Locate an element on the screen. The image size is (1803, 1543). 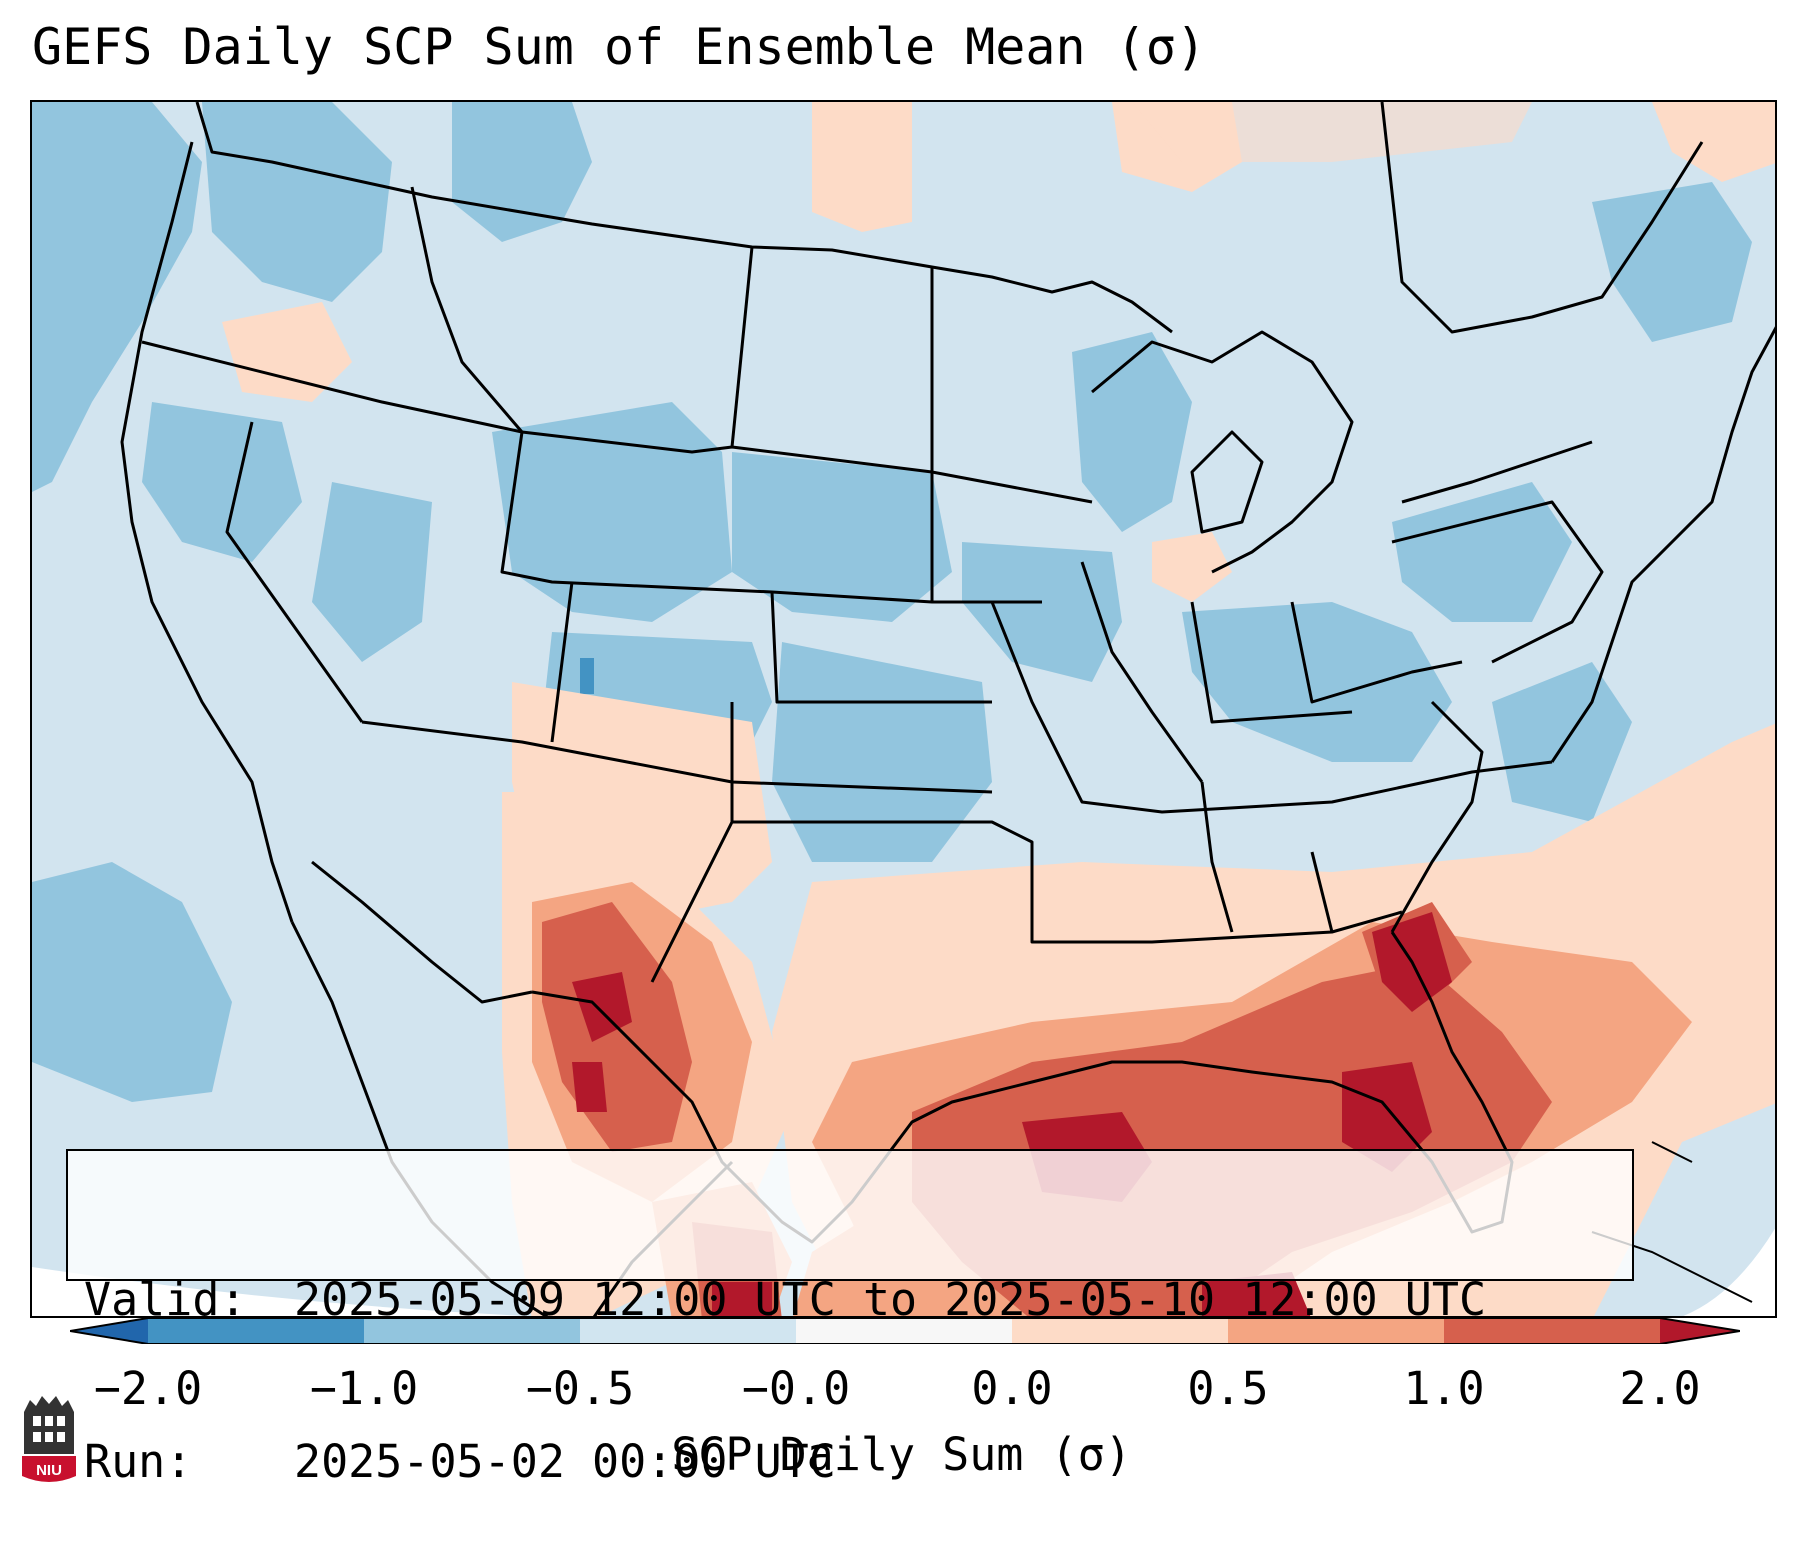
colorbar-bin-m2-m1 is located at coordinates (256, 1331).